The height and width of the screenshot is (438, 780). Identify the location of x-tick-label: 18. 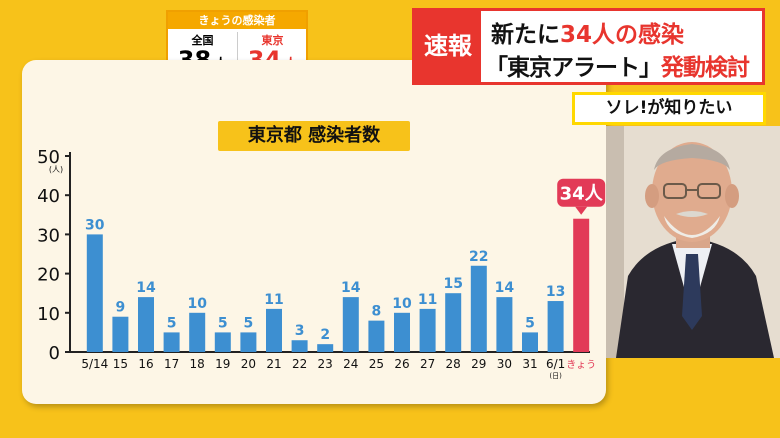
(197, 364).